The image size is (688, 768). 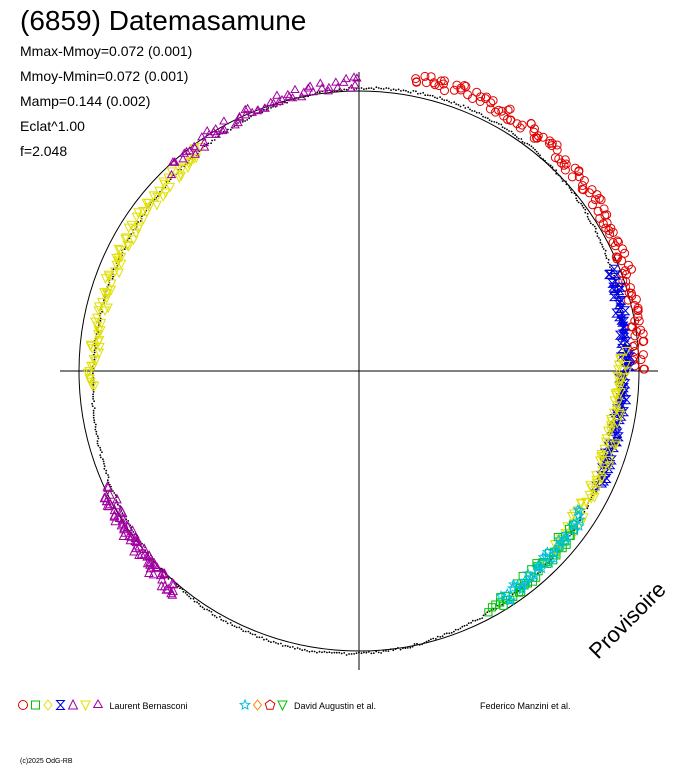 I want to click on legend-symbol-star, so click(x=245, y=704).